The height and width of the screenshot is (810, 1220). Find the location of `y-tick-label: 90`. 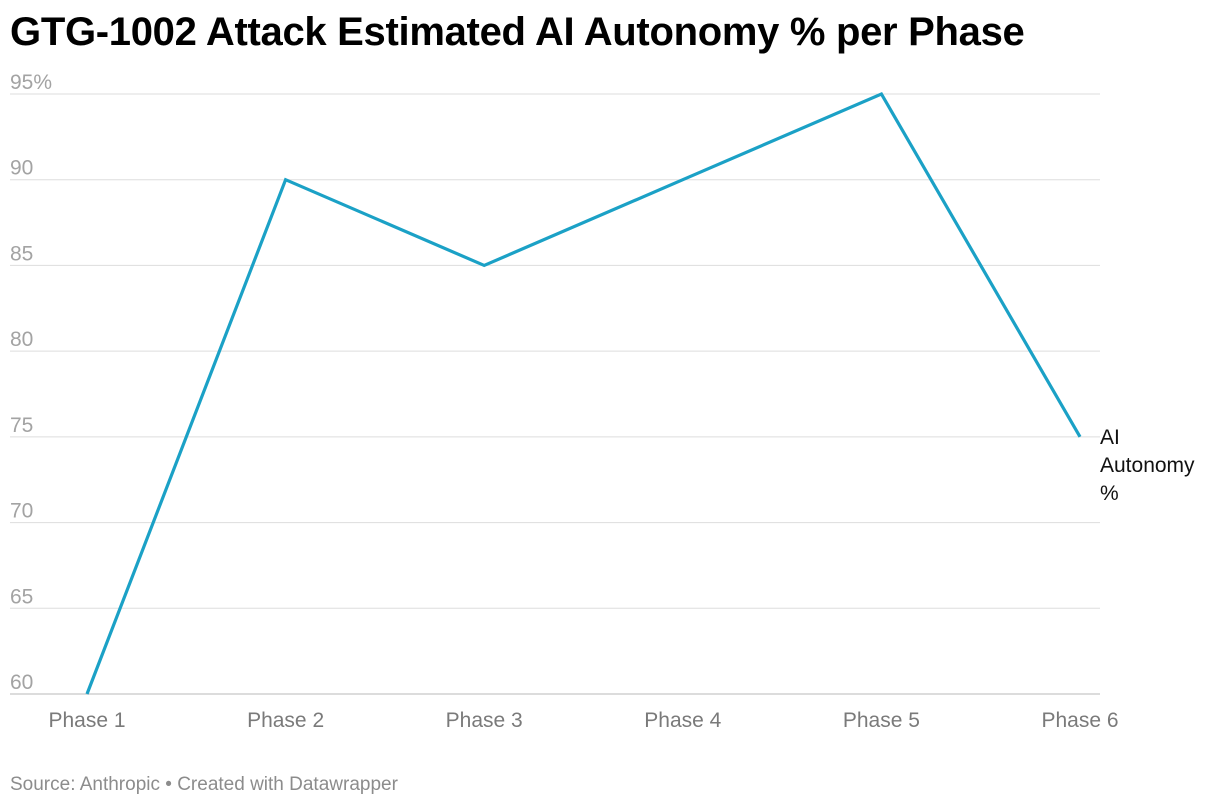

y-tick-label: 90 is located at coordinates (21, 168).